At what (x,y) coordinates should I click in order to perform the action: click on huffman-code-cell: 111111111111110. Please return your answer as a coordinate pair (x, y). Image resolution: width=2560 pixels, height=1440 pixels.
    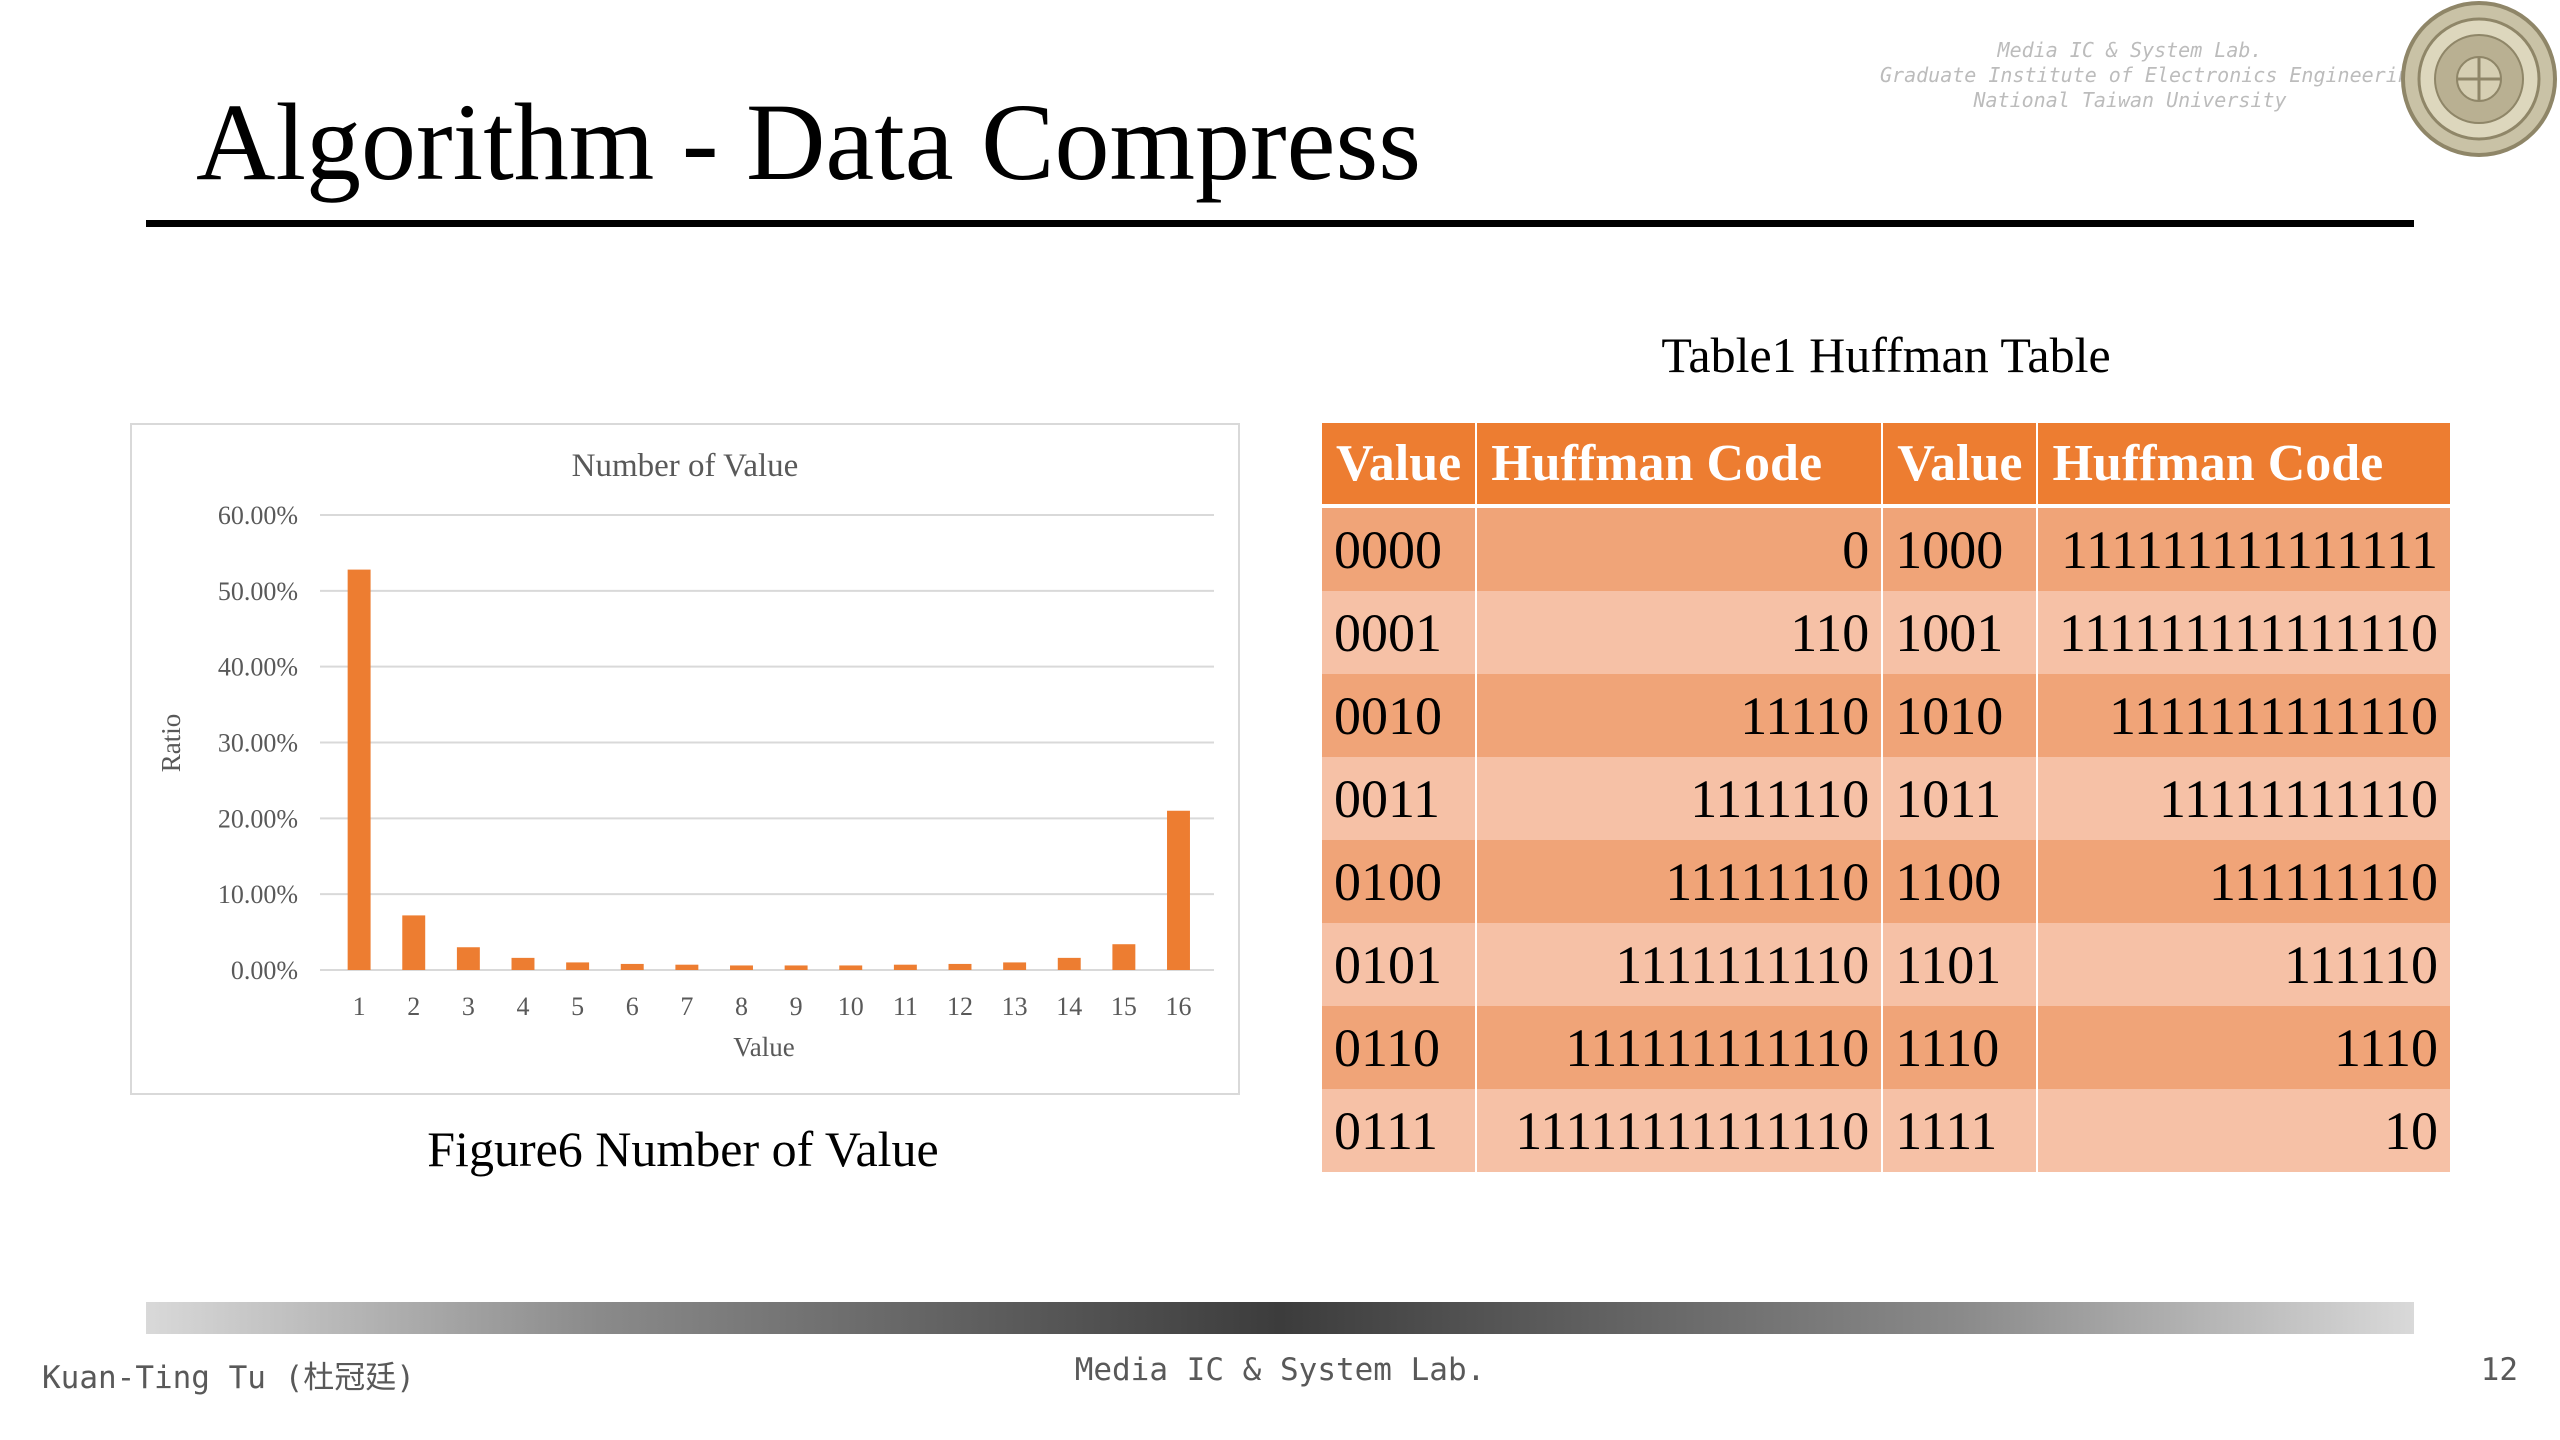
    Looking at the image, I should click on (2243, 632).